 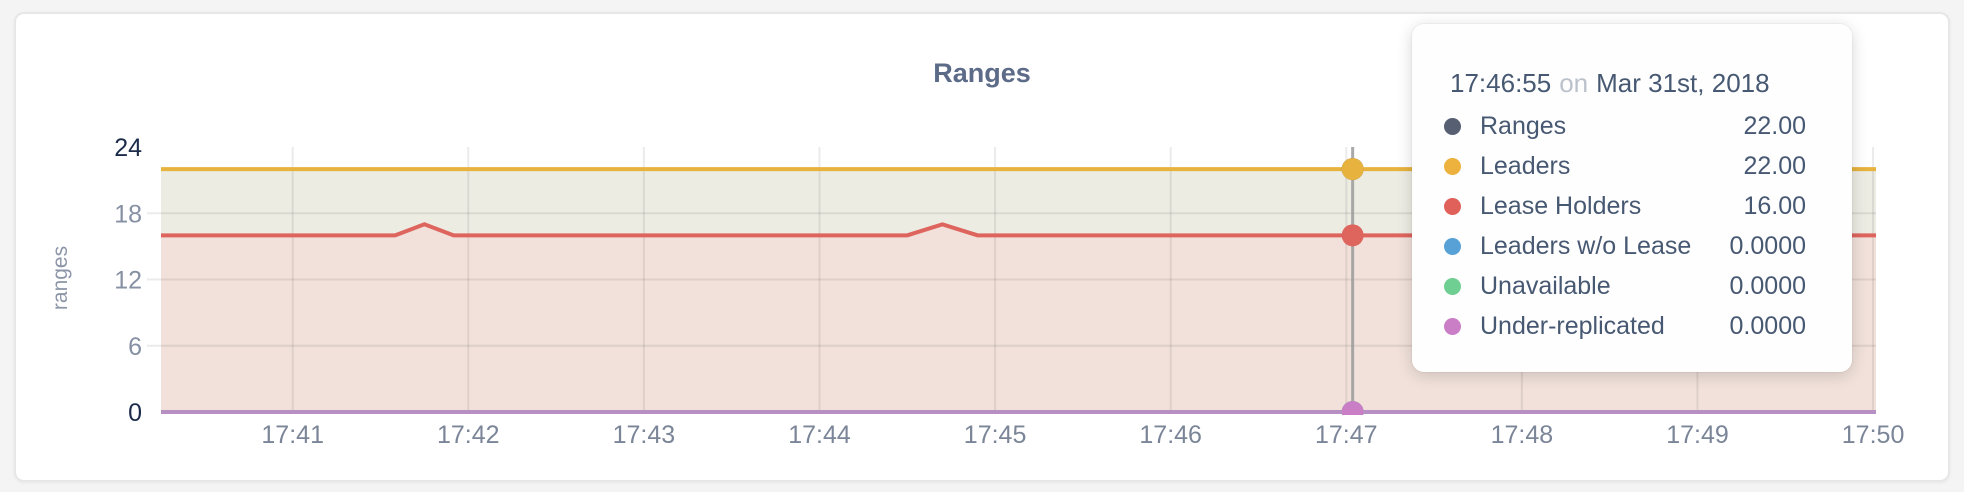 What do you see at coordinates (1625, 286) in the screenshot?
I see `tooltip-series-row: Unavailable 0.0000` at bounding box center [1625, 286].